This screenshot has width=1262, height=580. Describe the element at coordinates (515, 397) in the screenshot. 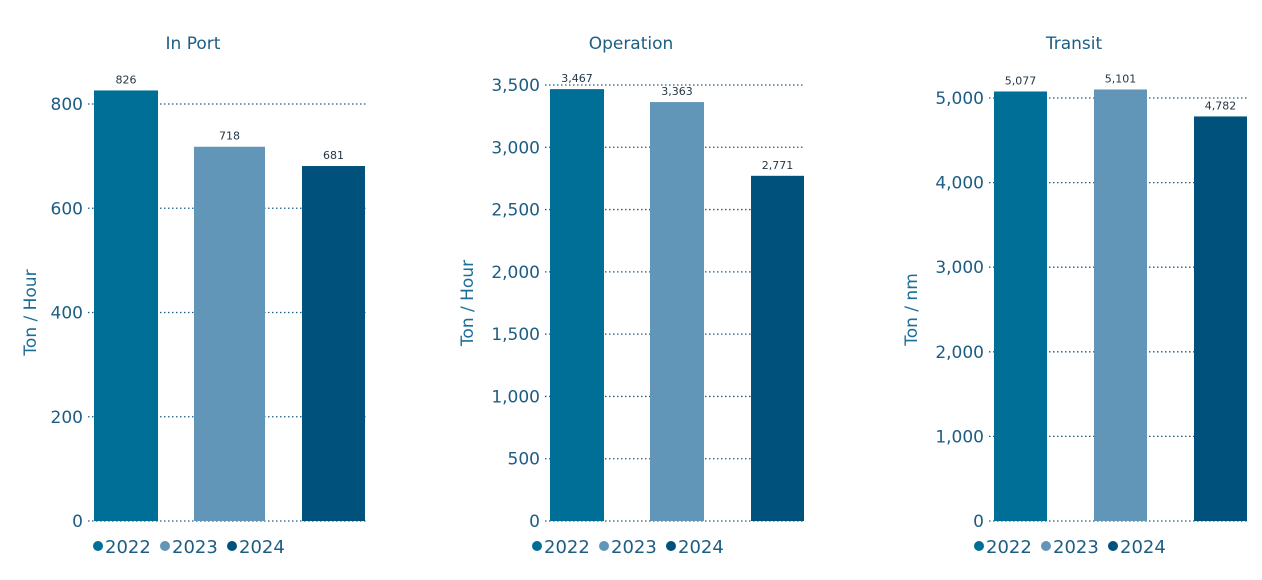

I see `panel-2-y-tick-label: 1,000` at that location.